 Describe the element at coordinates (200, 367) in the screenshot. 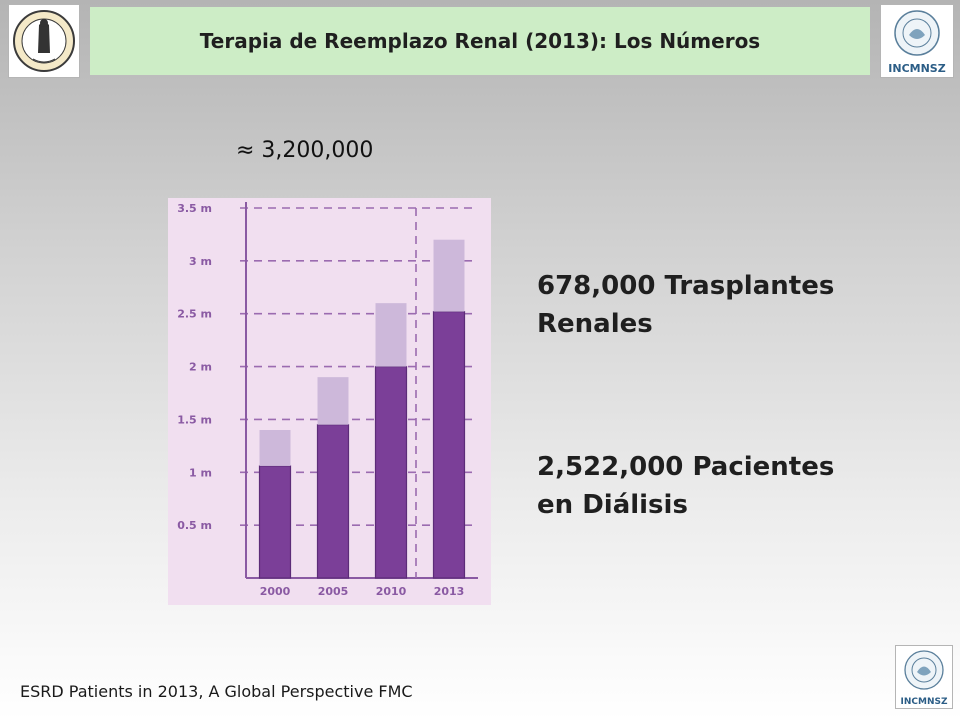

I see `y-tick-label: 2 m` at that location.